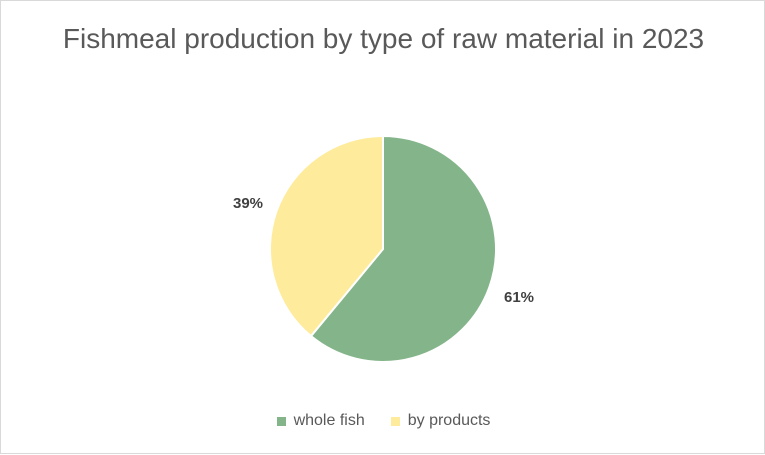 The height and width of the screenshot is (455, 765). Describe the element at coordinates (248, 203) in the screenshot. I see `data-label-by-products: 39%` at that location.